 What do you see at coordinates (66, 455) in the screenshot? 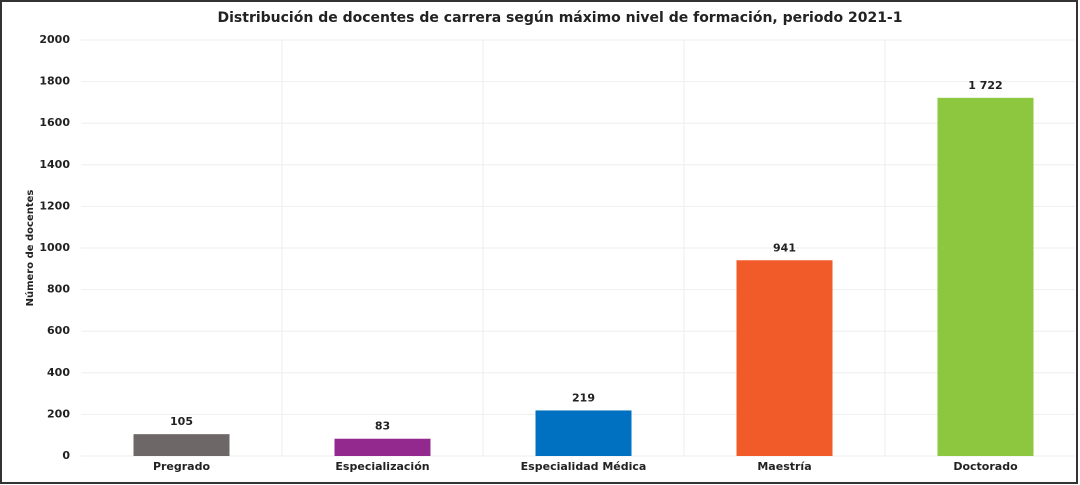
I see `y-tick-label: 0` at bounding box center [66, 455].